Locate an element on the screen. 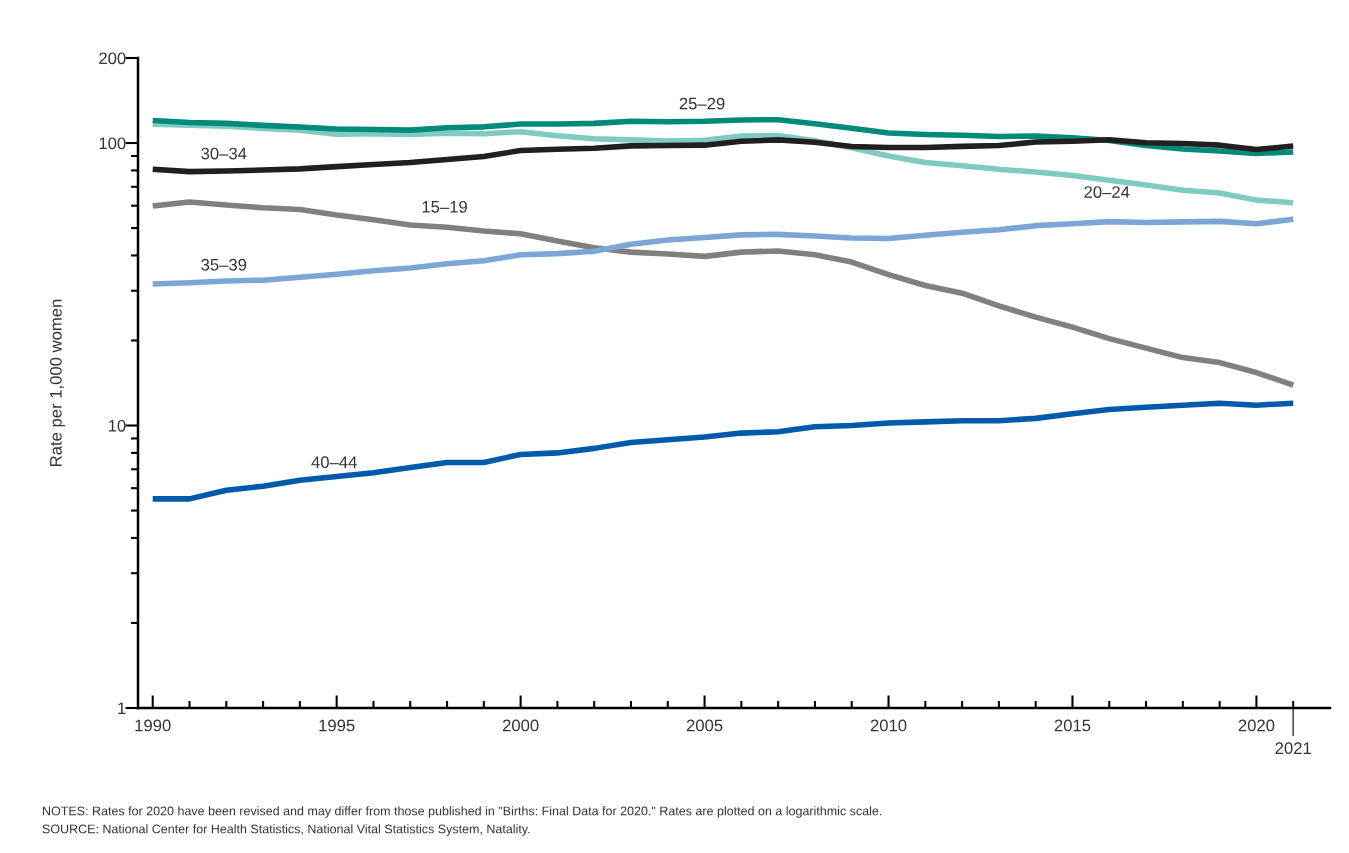 The image size is (1349, 853). series-label: 40–44 is located at coordinates (334, 462).